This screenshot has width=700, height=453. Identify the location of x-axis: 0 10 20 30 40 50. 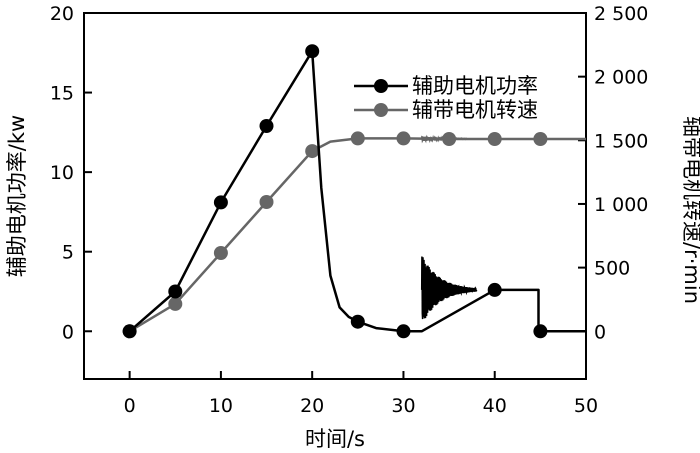
(361, 394).